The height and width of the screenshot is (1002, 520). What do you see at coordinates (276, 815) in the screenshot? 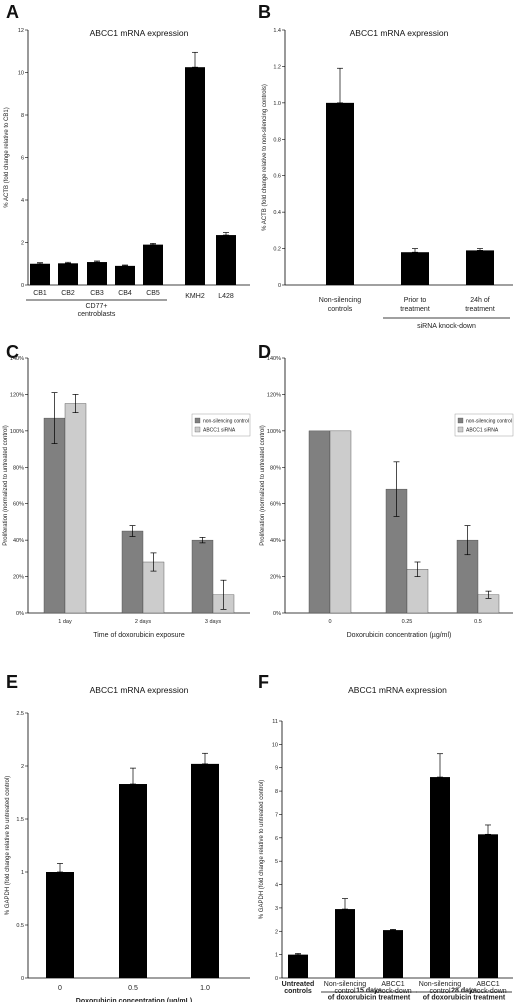
I see `y-tick-label: 7` at bounding box center [276, 815].